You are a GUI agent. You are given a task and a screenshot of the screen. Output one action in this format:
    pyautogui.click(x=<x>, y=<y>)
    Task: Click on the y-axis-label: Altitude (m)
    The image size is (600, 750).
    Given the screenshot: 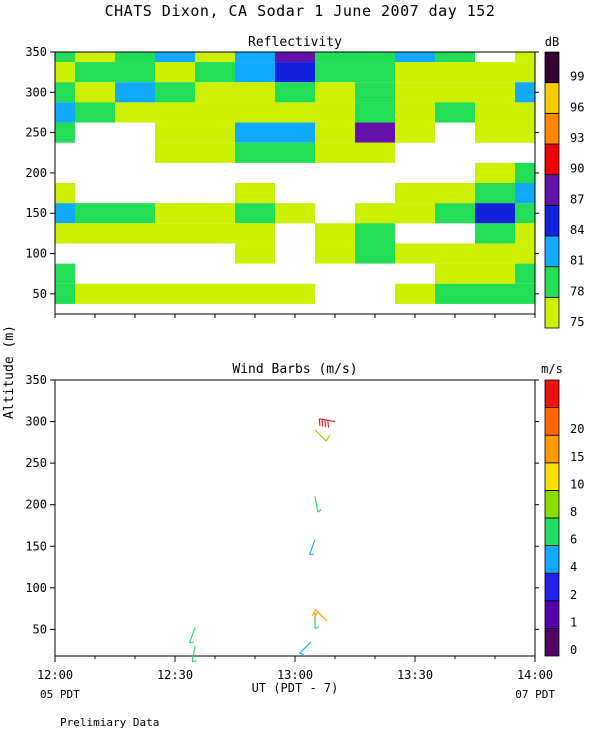 What is the action you would take?
    pyautogui.click(x=9, y=372)
    